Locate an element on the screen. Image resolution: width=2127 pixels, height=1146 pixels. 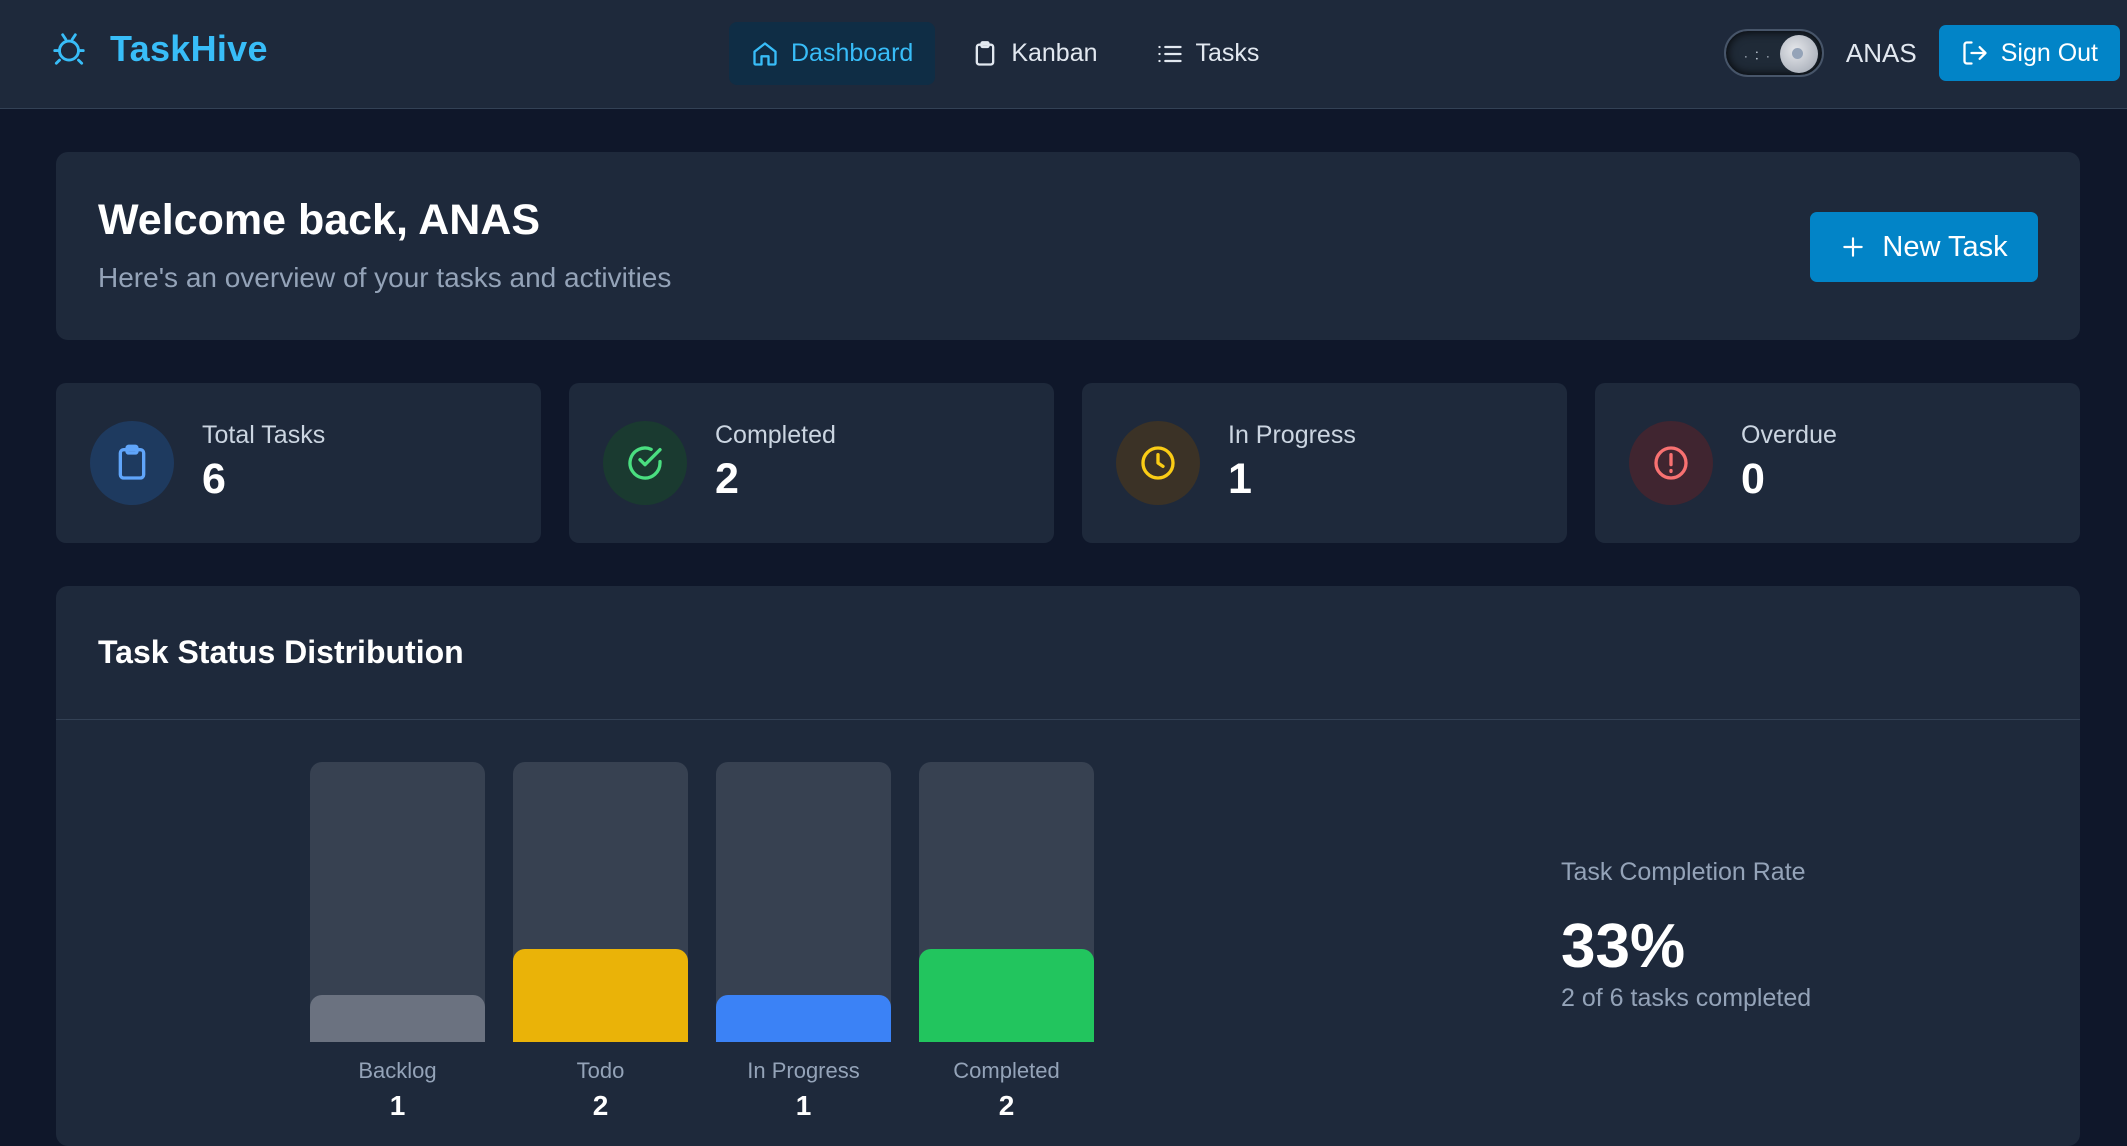
nav-kanban: Kanban is located at coordinates (1034, 53).